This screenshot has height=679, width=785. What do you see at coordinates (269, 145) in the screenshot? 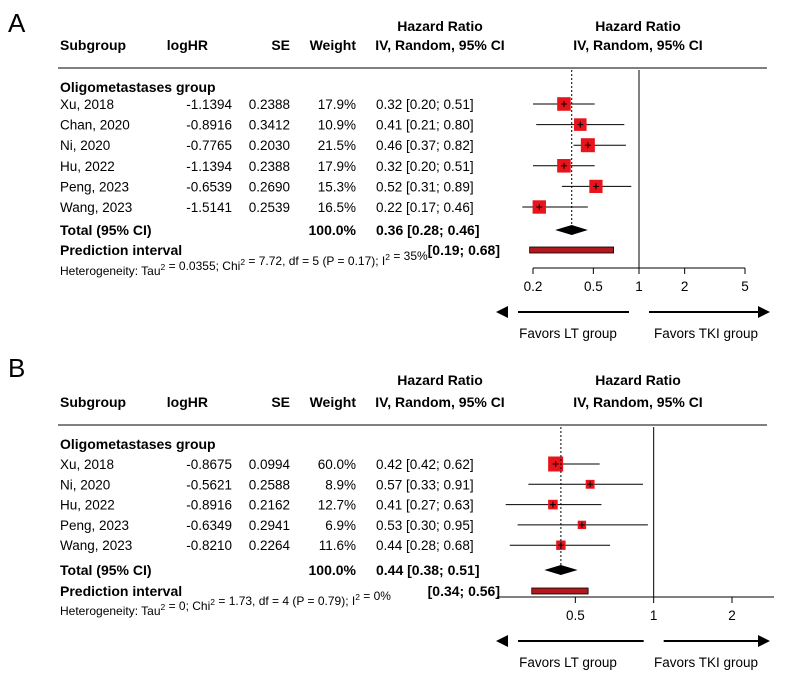
I see `study-se: 0.2030` at bounding box center [269, 145].